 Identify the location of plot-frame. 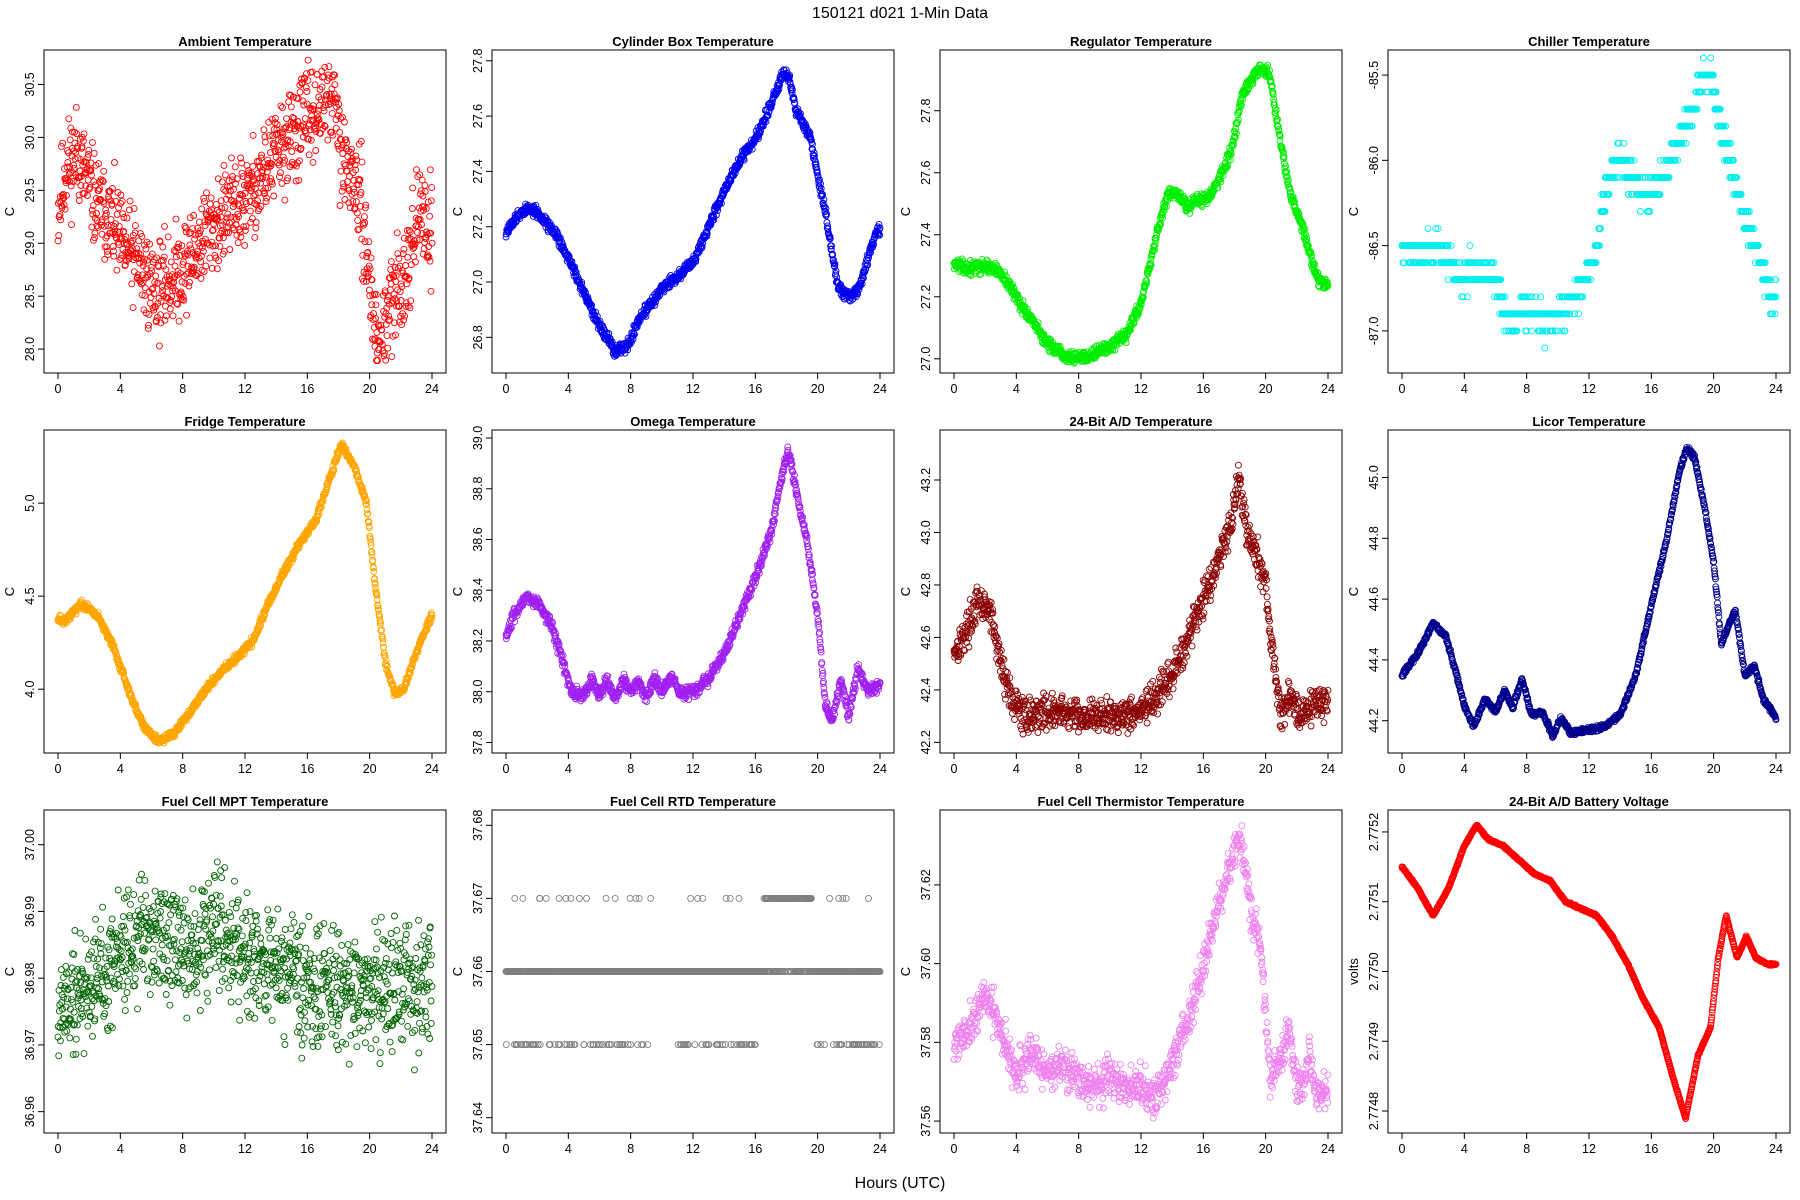
(1589, 211).